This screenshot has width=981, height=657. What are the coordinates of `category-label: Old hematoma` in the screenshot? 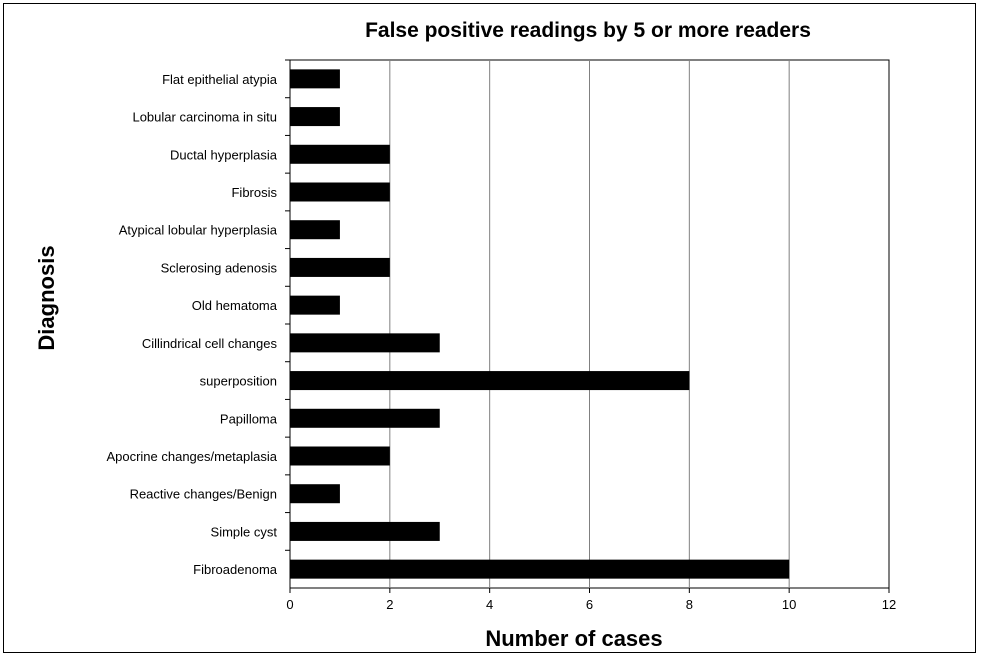 It's located at (235, 305).